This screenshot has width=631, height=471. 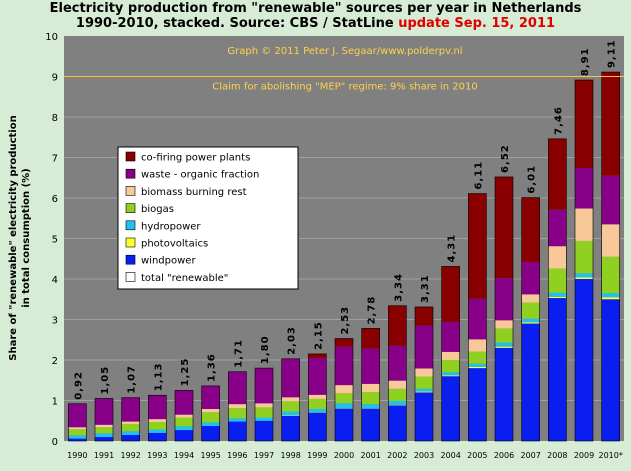 What do you see at coordinates (51, 37) in the screenshot?
I see `y-tick-label: 10` at bounding box center [51, 37].